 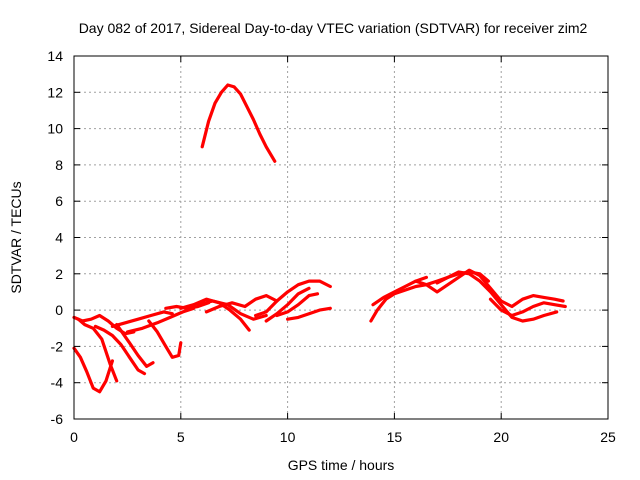 I want to click on y-tick-label: -2, so click(x=57, y=346).